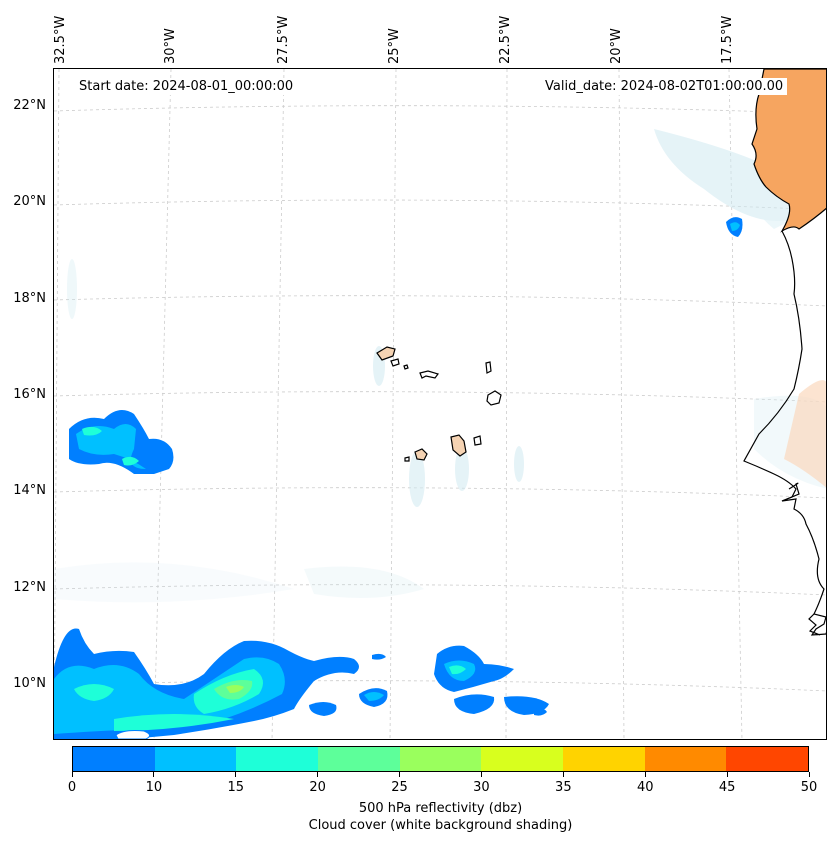 Image resolution: width=837 pixels, height=843 pixels. I want to click on colorbar-tick-label: 25, so click(399, 787).